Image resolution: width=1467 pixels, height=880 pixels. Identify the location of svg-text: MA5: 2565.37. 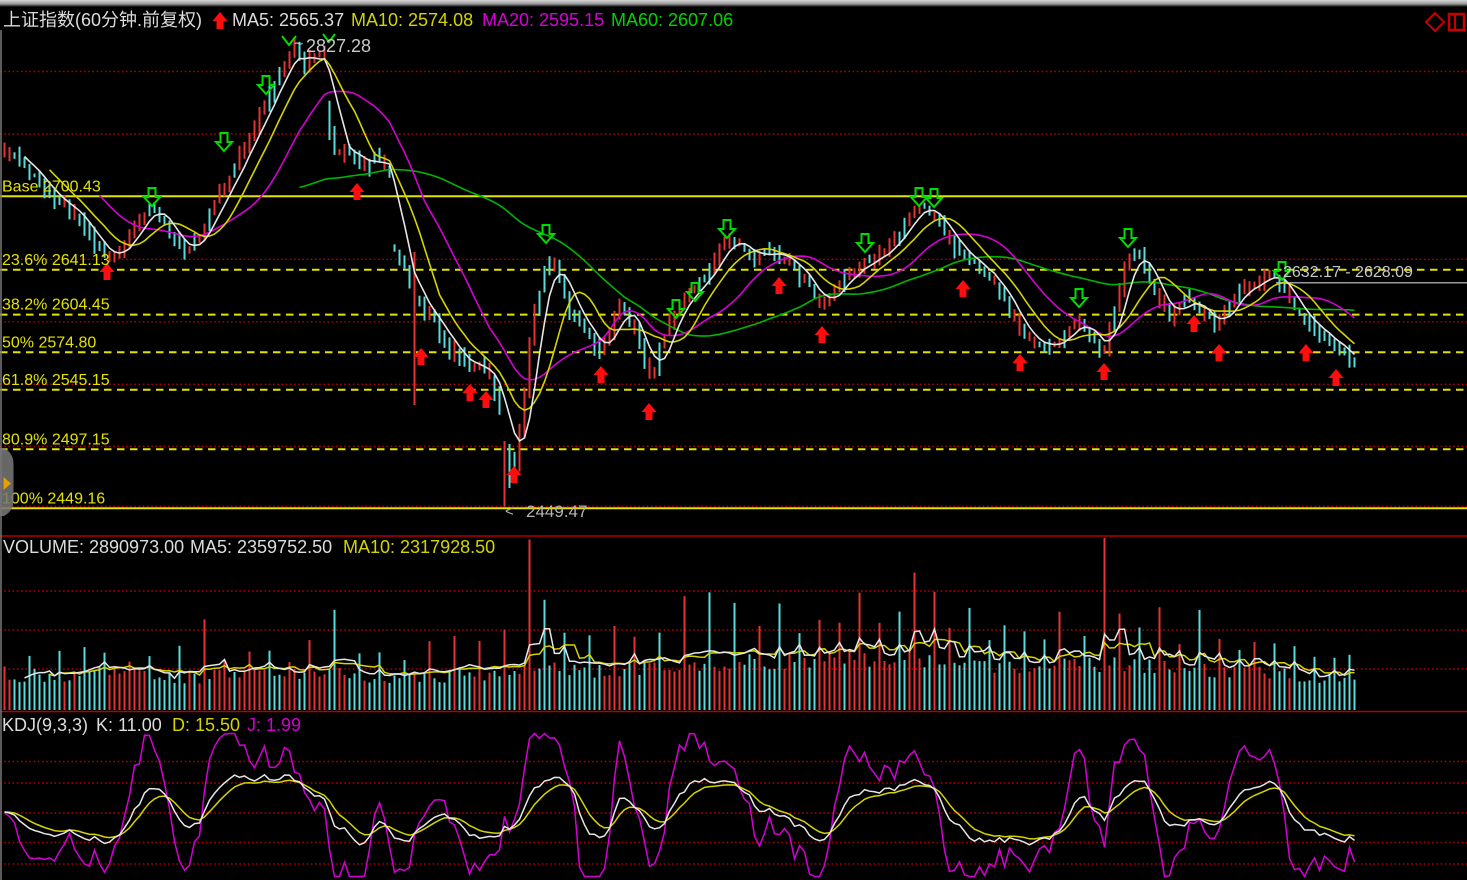
(288, 20).